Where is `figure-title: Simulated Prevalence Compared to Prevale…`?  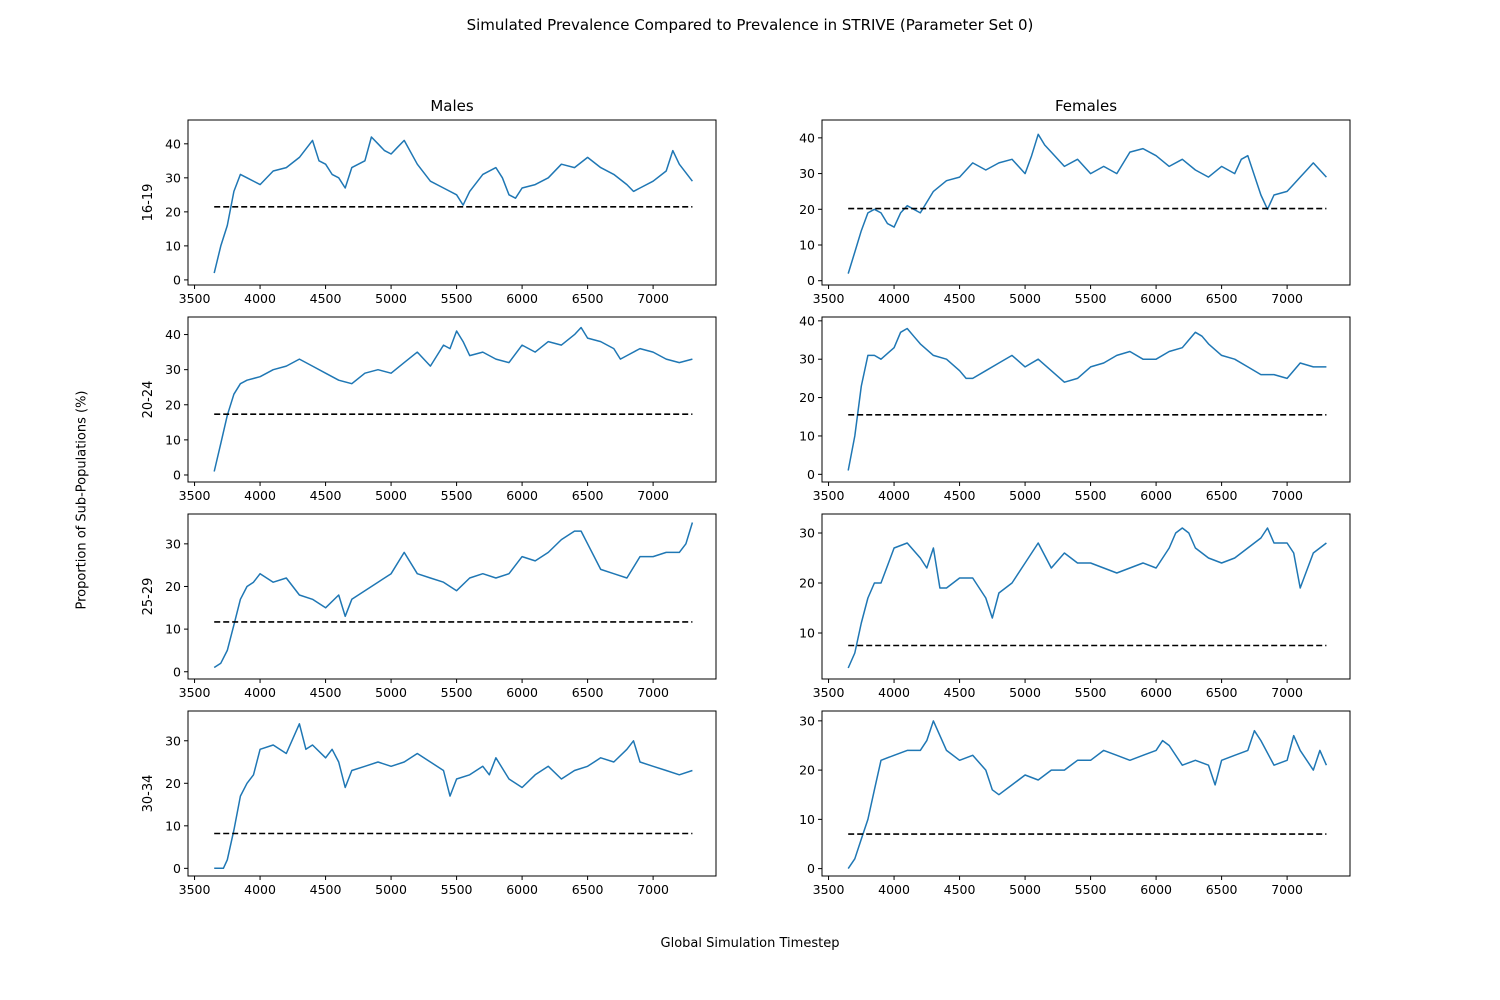 figure-title: Simulated Prevalence Compared to Prevale… is located at coordinates (750, 25).